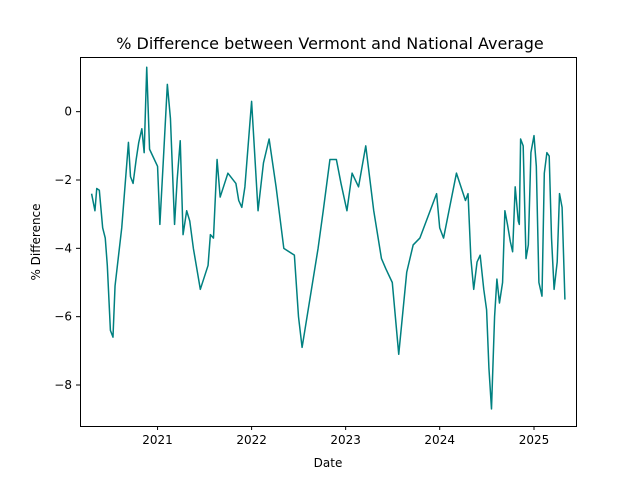 The width and height of the screenshot is (640, 480). Describe the element at coordinates (63, 248) in the screenshot. I see `y-tick-label: −4` at that location.